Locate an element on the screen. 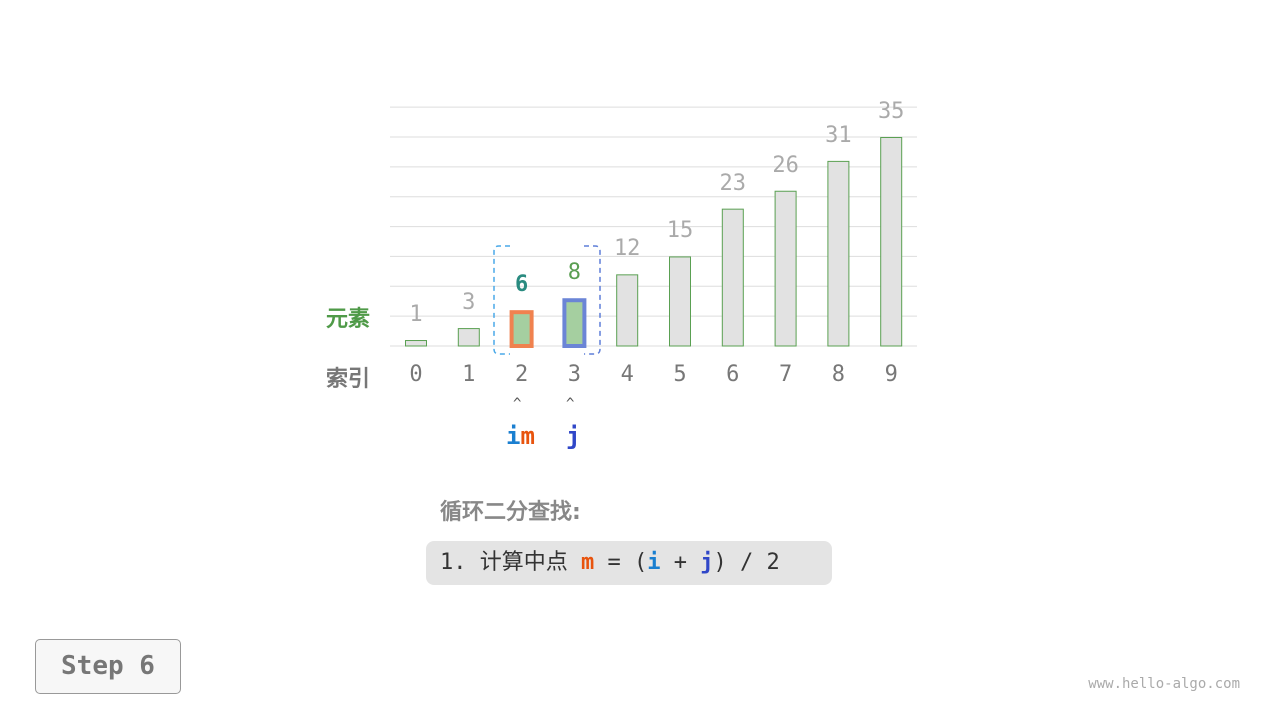  step-formula: 1. 计算中点 m = (i + j) / 2 is located at coordinates (629, 563).